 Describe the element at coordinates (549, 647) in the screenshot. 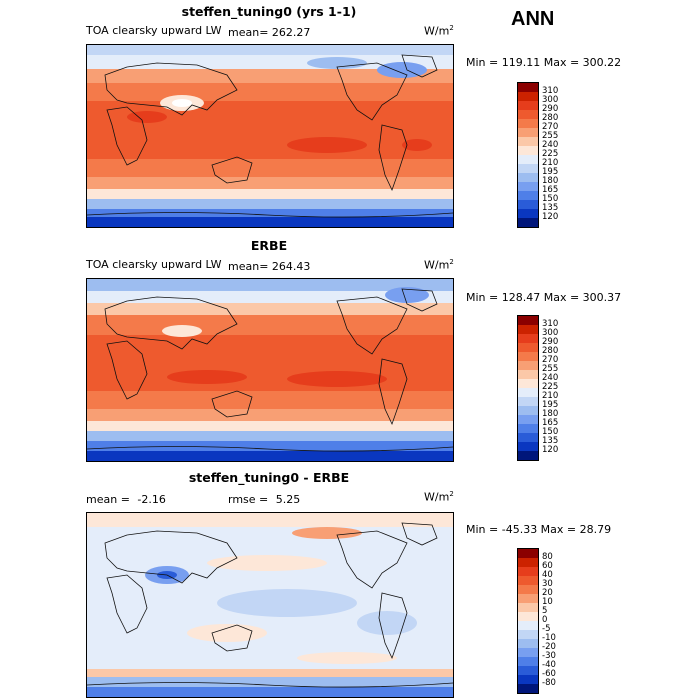

I see `colorbar-label: -20` at that location.